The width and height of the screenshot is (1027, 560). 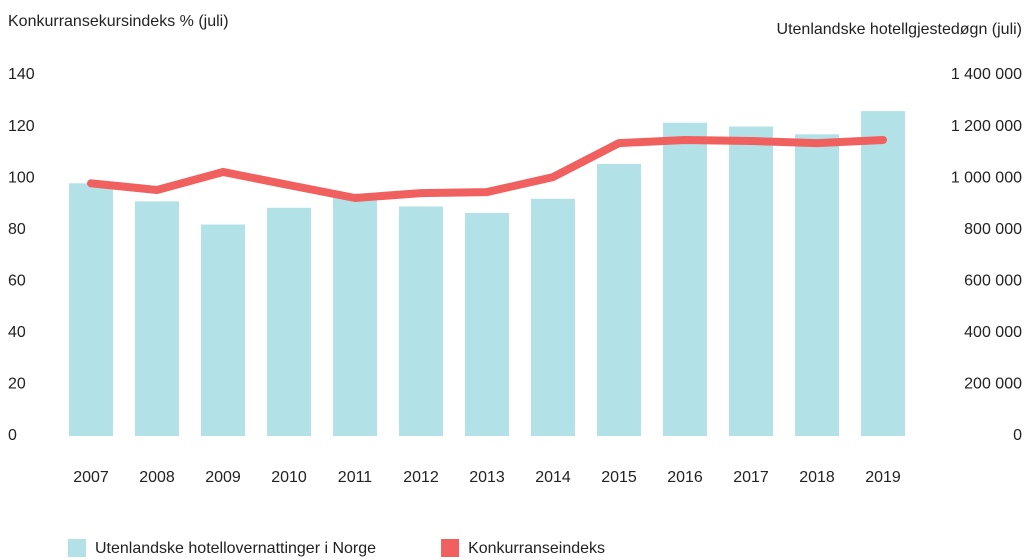 What do you see at coordinates (355, 477) in the screenshot?
I see `x-tick-label: 2011` at bounding box center [355, 477].